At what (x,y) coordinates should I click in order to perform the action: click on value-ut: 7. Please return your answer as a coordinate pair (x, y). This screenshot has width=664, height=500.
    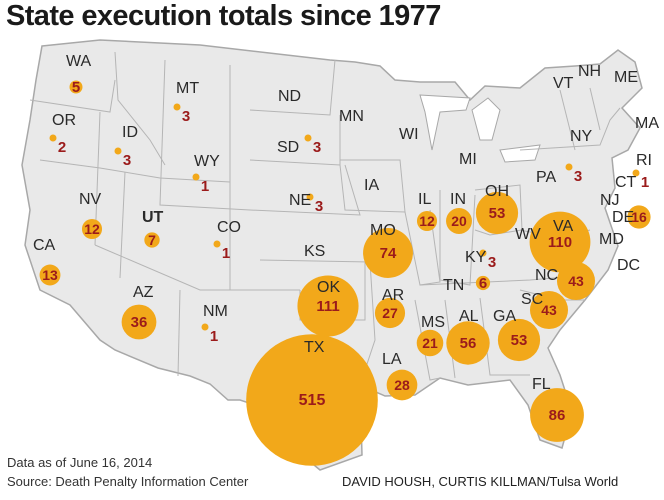
    Looking at the image, I should click on (152, 240).